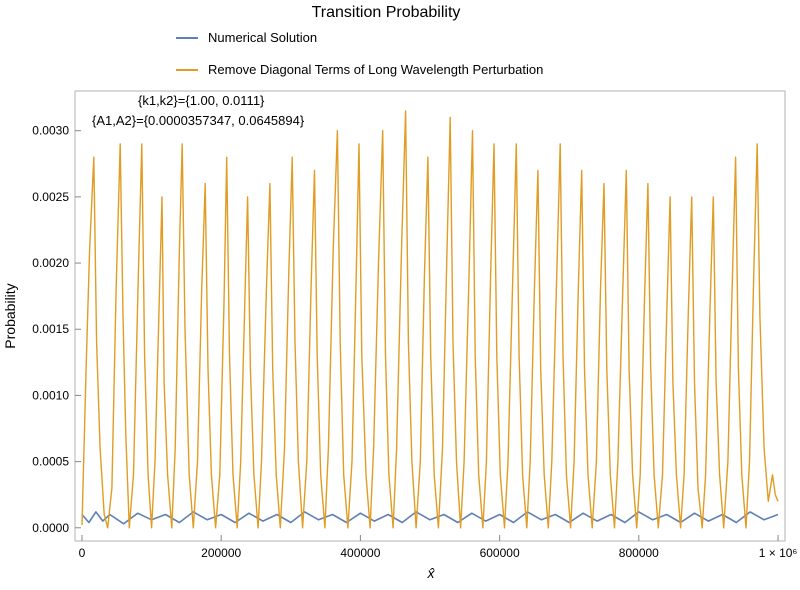 The width and height of the screenshot is (800, 590). Describe the element at coordinates (778, 553) in the screenshot. I see `x-tick-label: 1 × 10⁶` at that location.